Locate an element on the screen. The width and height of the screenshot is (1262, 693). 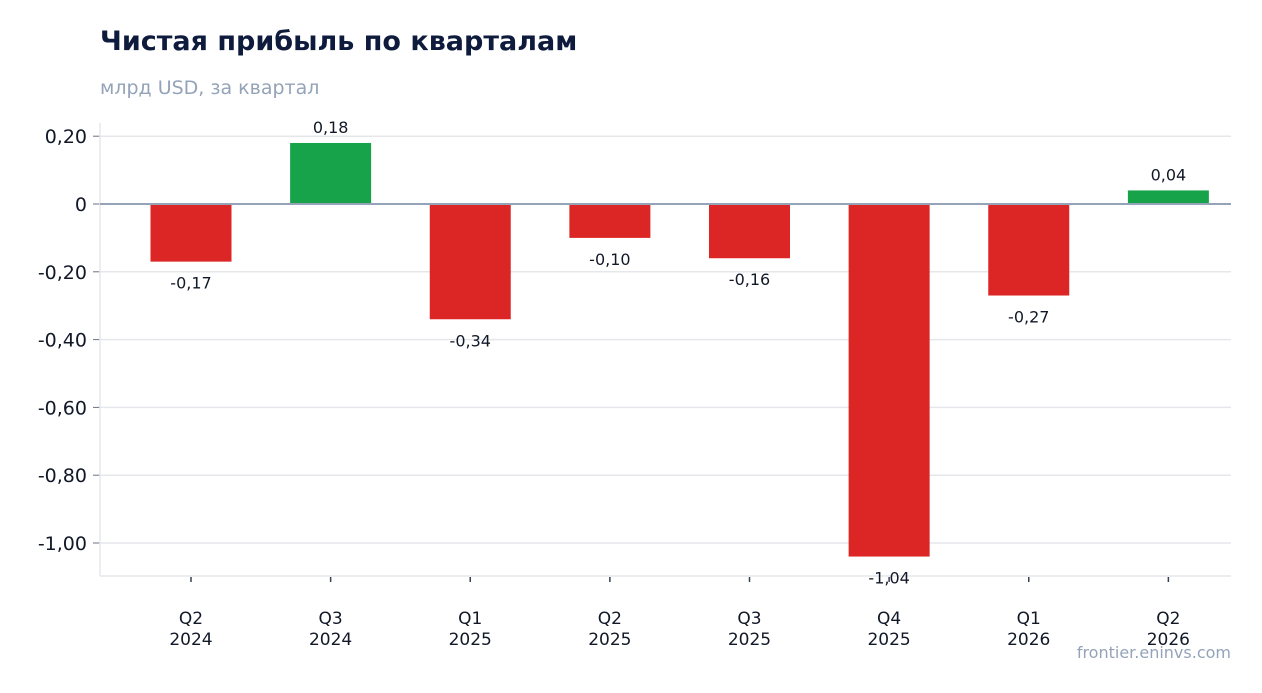
y-tick-label: -1,00 is located at coordinates (62, 544).